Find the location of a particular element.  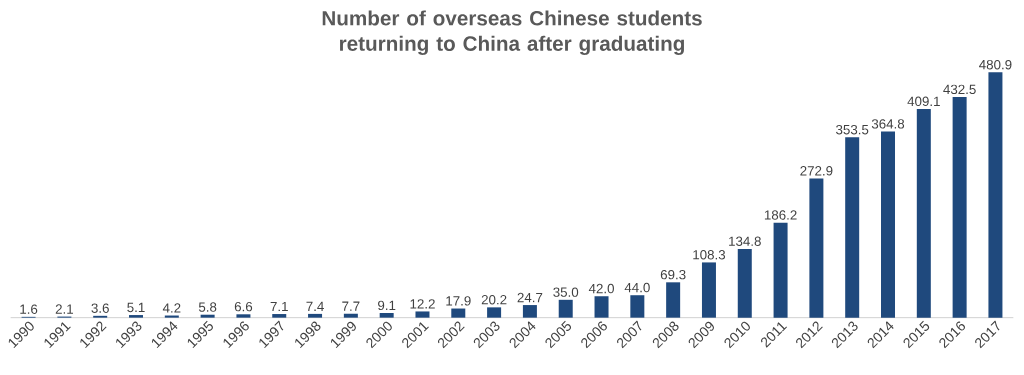

data-label: 12.2 is located at coordinates (422, 304).